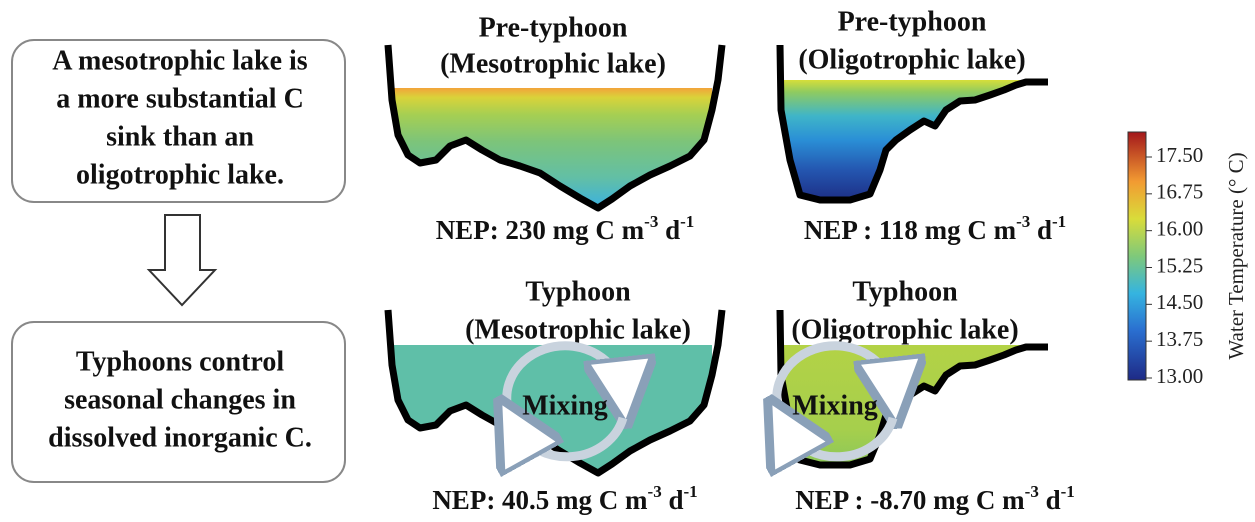 Image resolution: width=1255 pixels, height=522 pixels. What do you see at coordinates (180, 361) in the screenshot?
I see `box-line: Typhoons control` at bounding box center [180, 361].